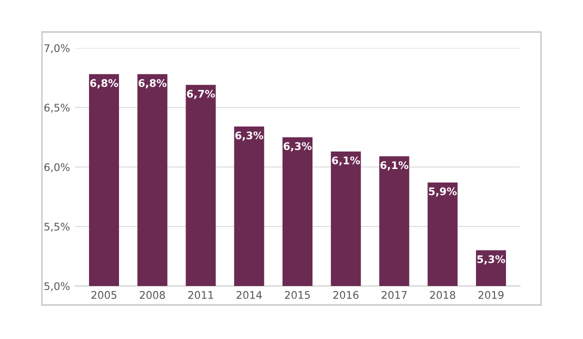  Describe the element at coordinates (491, 295) in the screenshot. I see `x-tick-label: 2019` at that location.